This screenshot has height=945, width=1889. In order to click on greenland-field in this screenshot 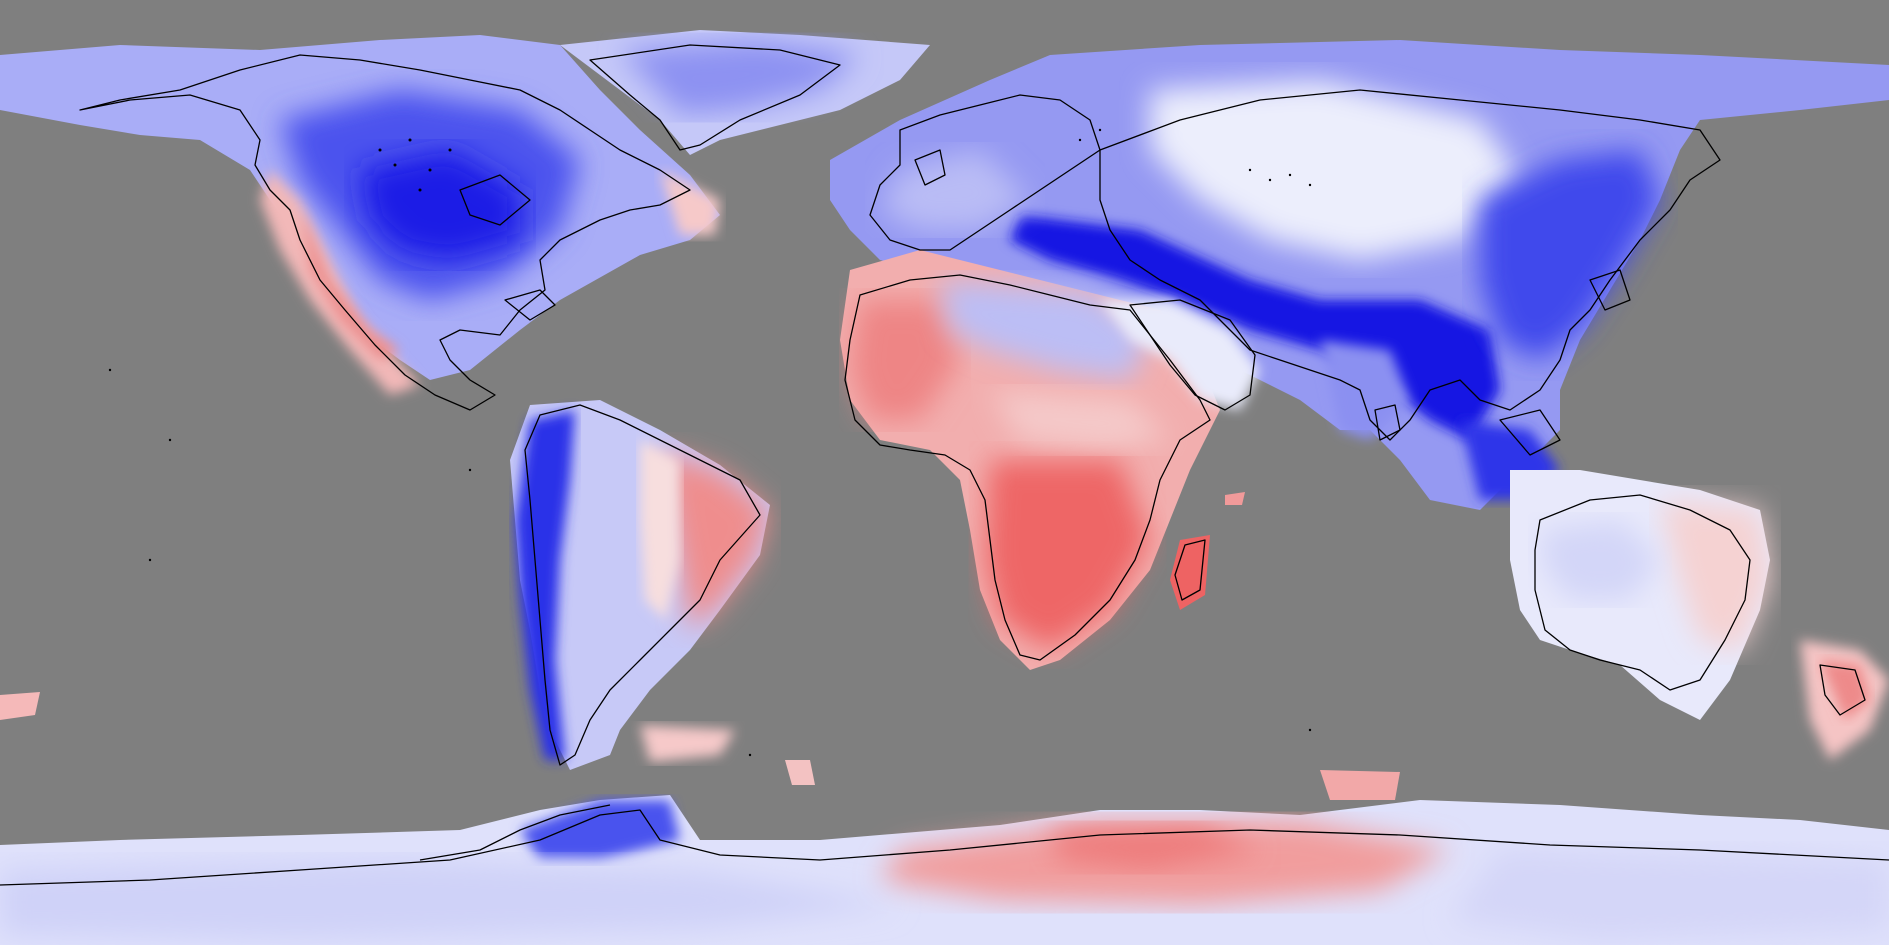, I will do `click(745, 92)`.